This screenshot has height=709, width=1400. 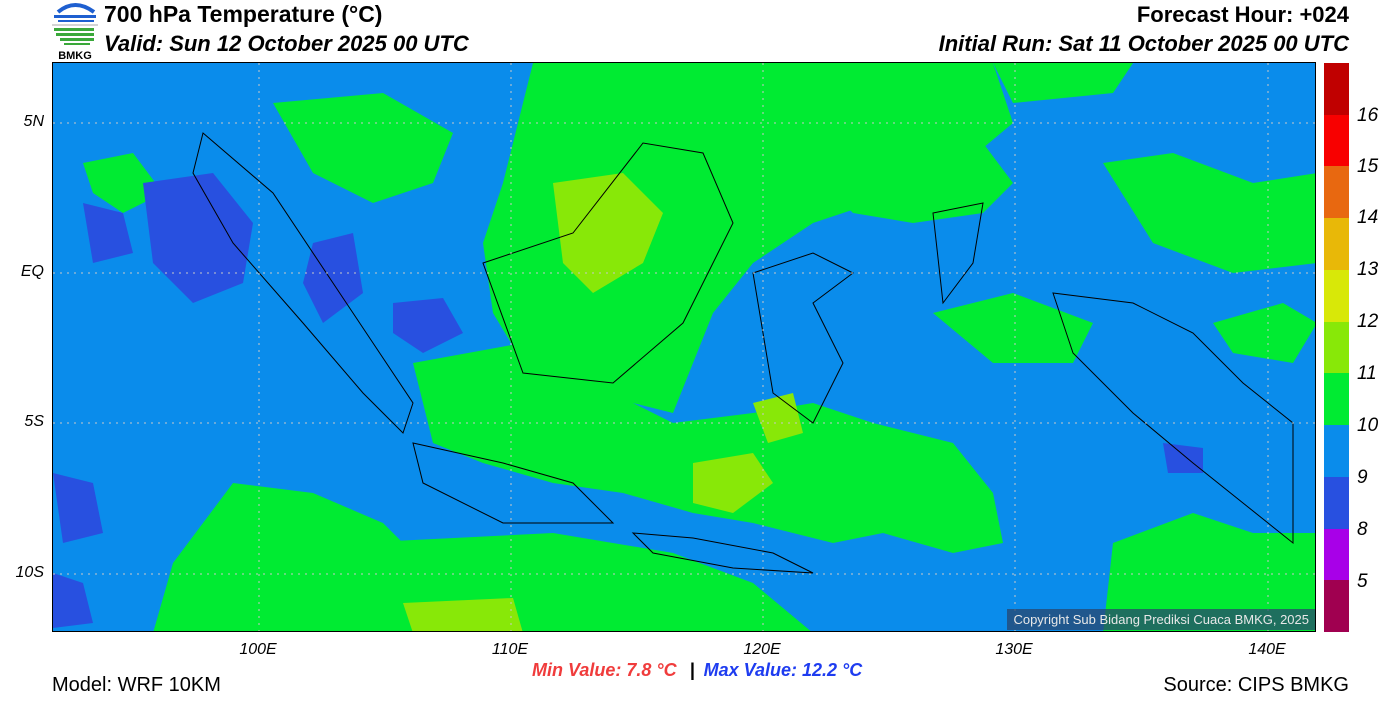 I want to click on source-label: Source: CIPS BMKG, so click(x=1256, y=685).